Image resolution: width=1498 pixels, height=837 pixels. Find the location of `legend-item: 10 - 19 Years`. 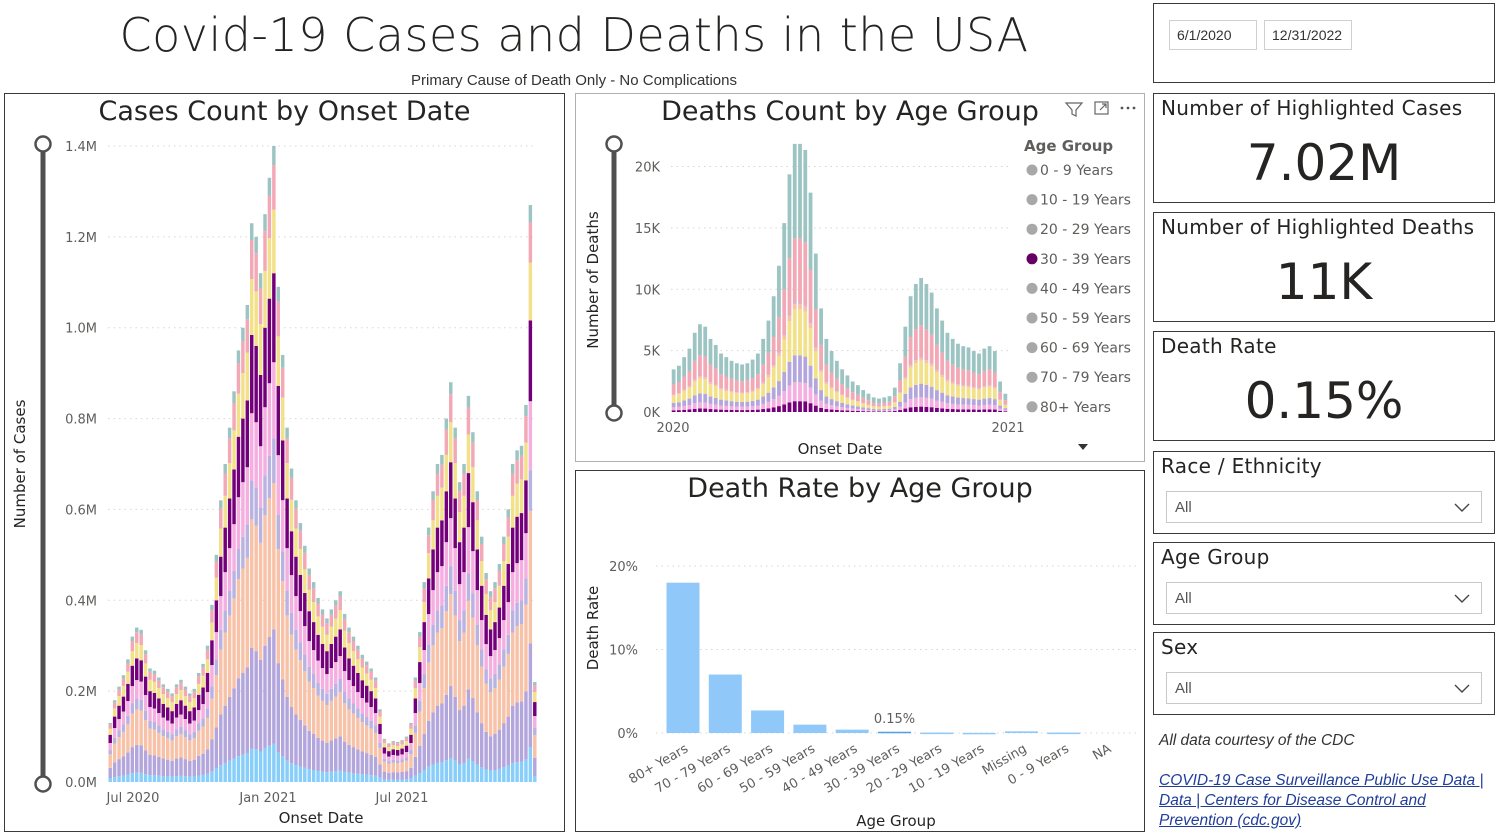

legend-item: 10 - 19 Years is located at coordinates (1078, 201).